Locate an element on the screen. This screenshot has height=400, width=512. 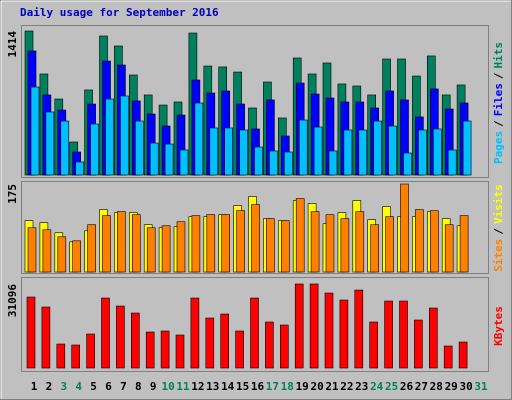
legend: Sites / Visits is located at coordinates (498, 228).